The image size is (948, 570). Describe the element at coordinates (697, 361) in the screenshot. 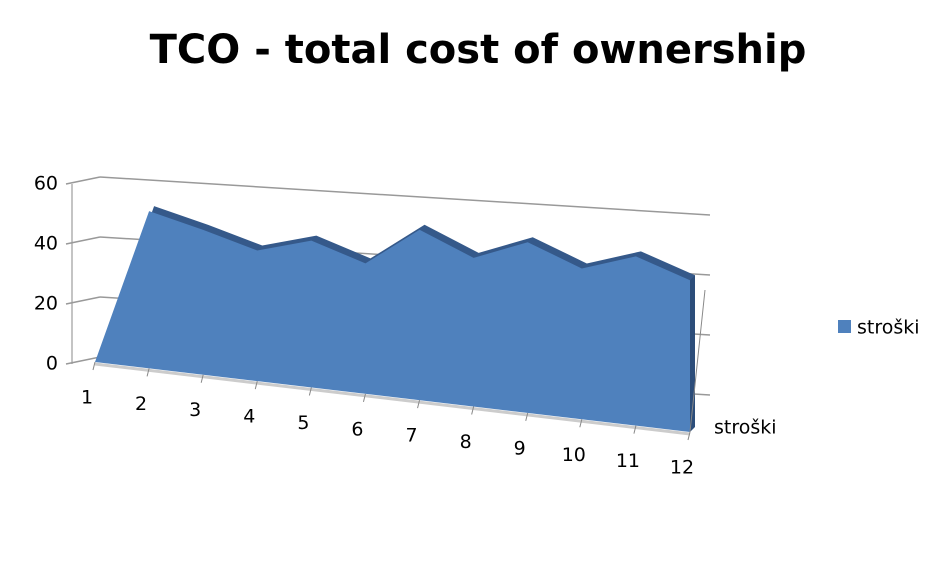

I see `depth-axis` at that location.